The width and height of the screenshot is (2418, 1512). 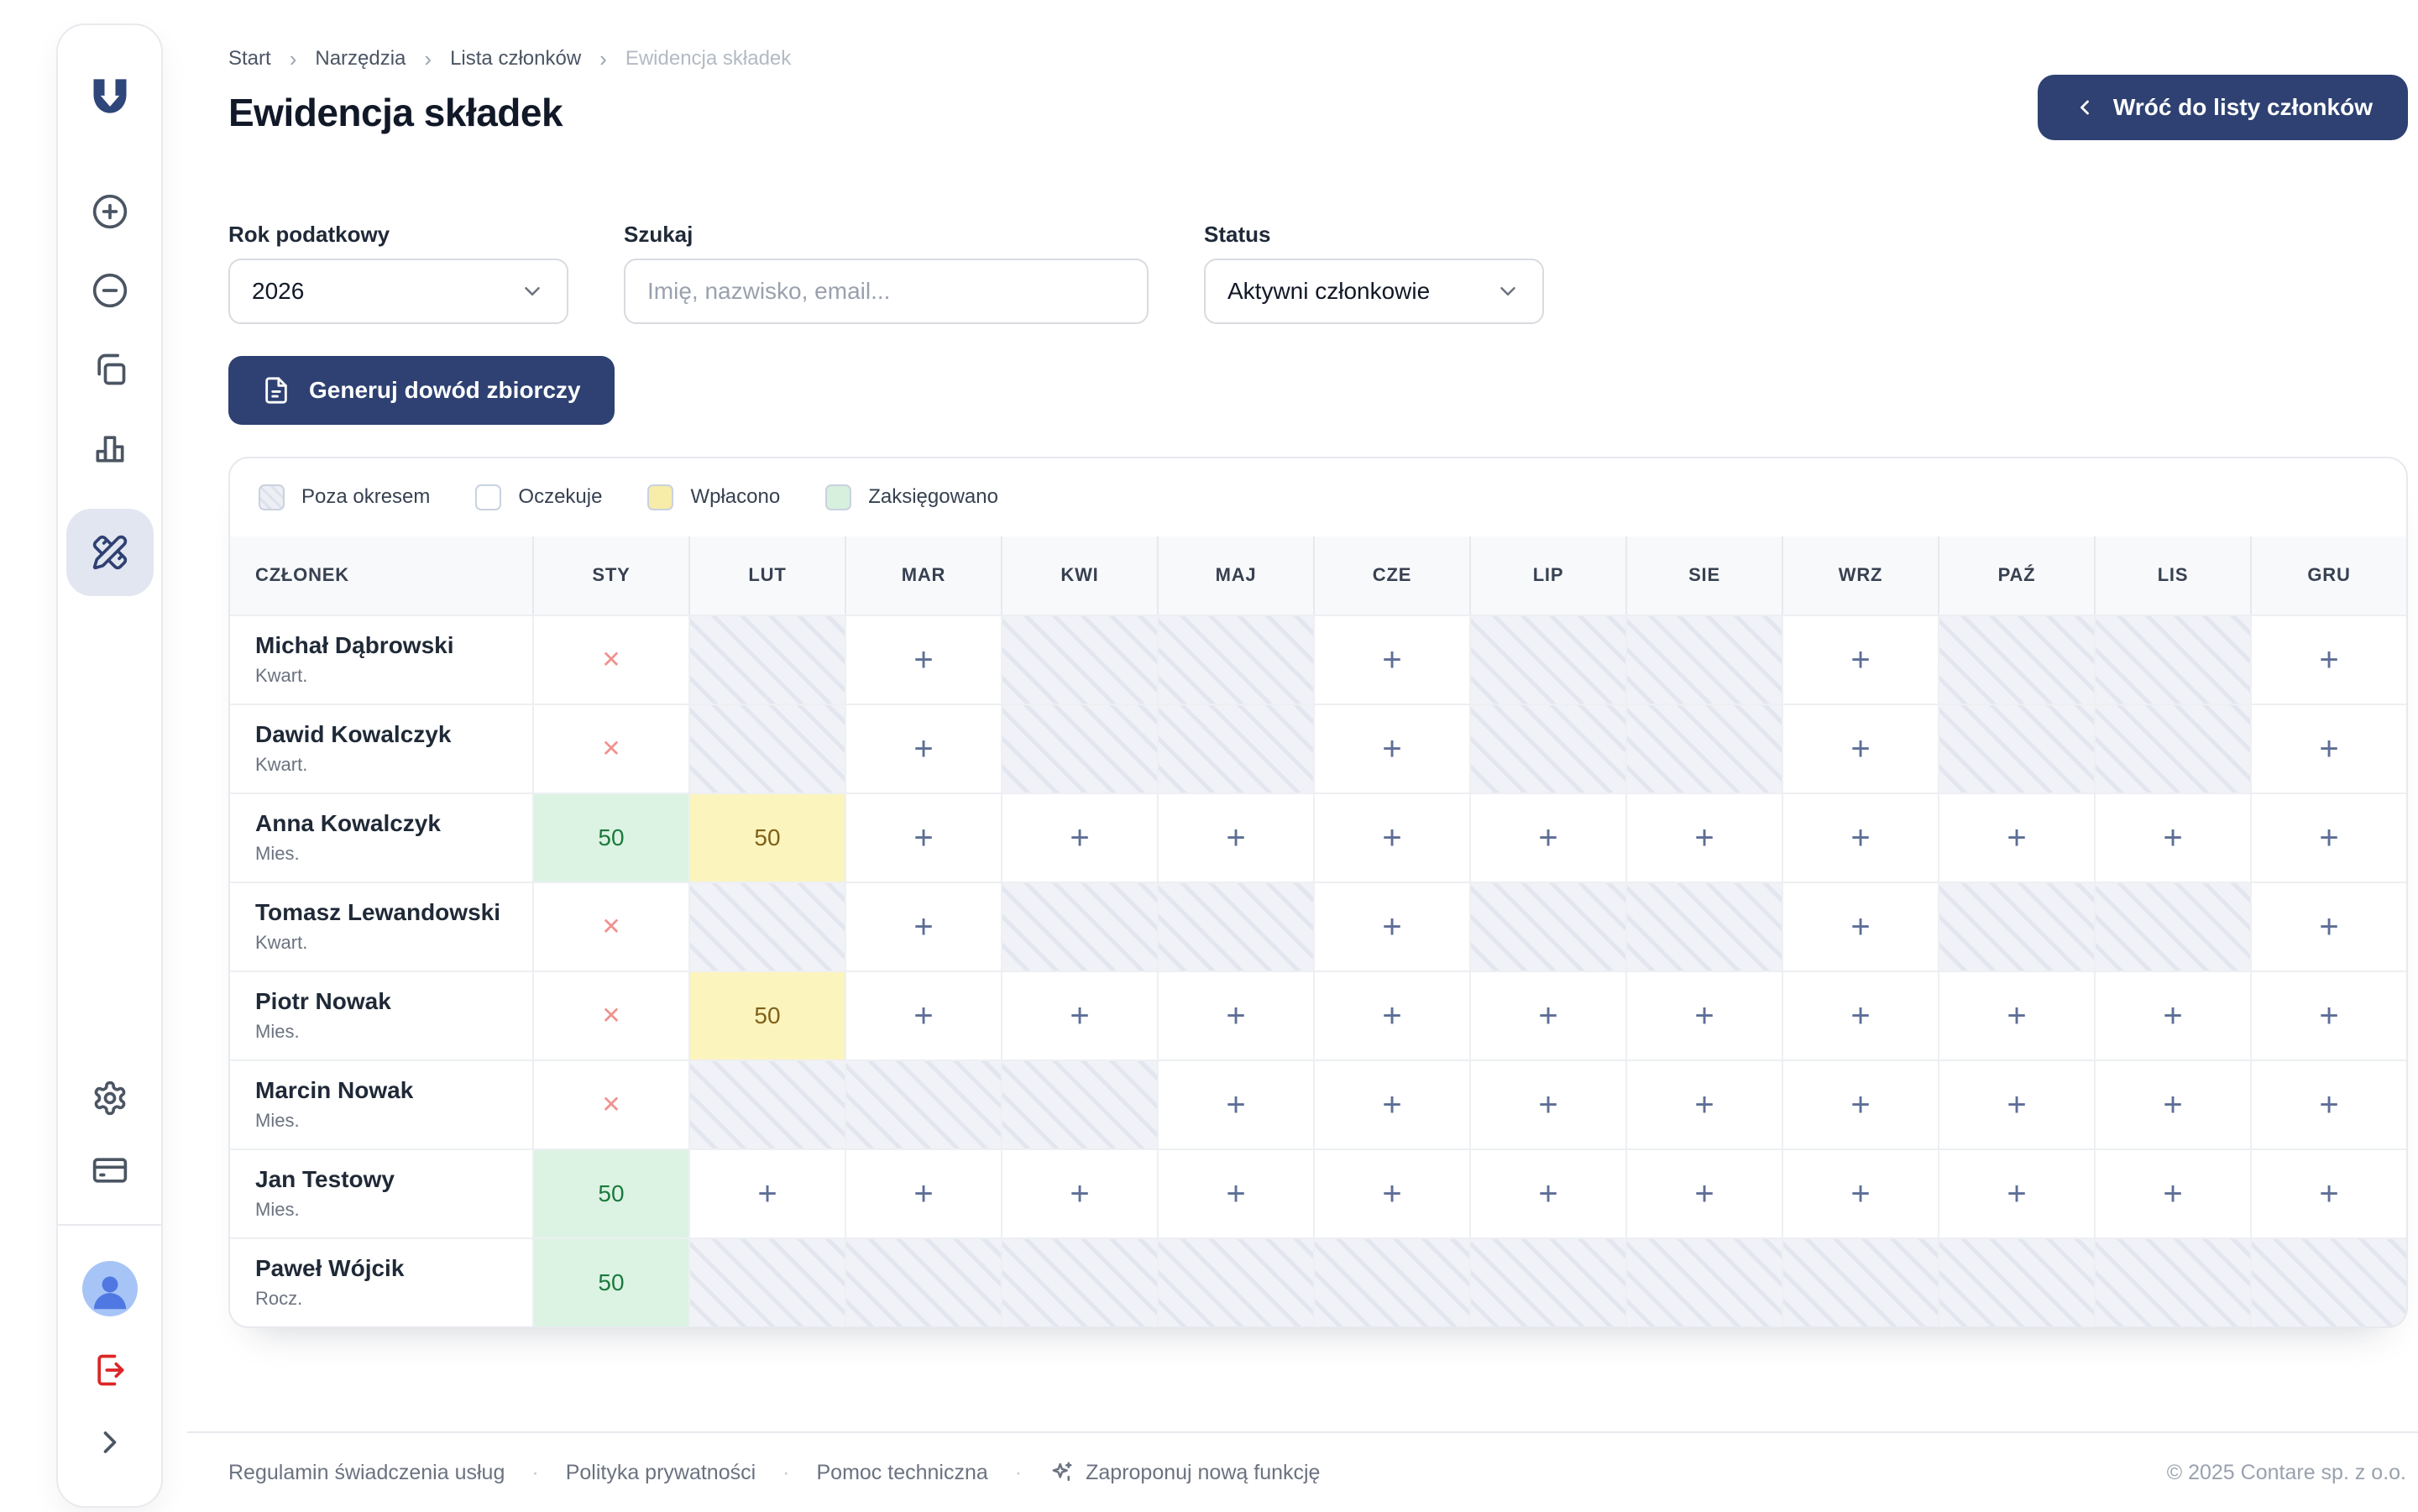 I want to click on circle-plus-icon, so click(x=110, y=211).